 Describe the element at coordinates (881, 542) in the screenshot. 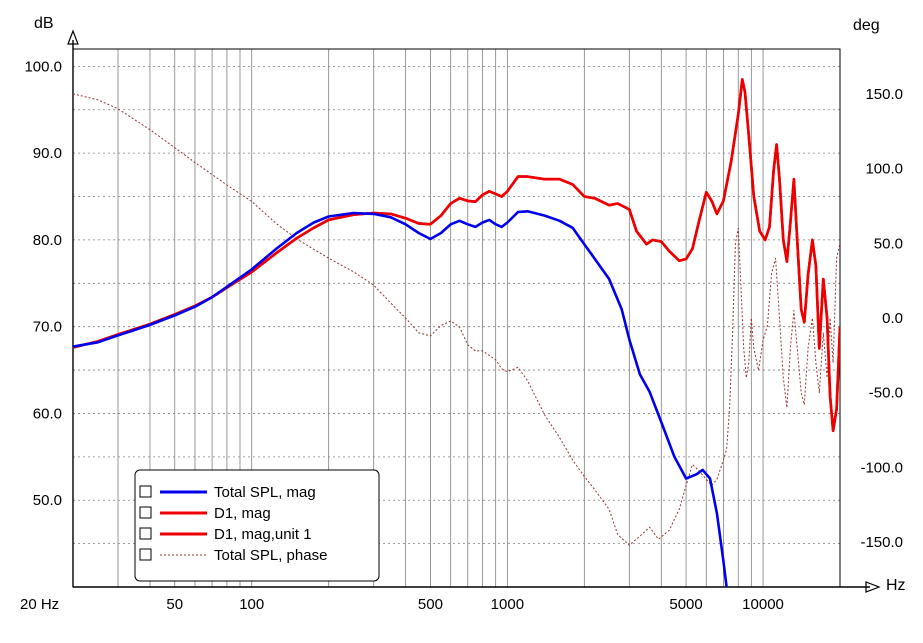

I see `y2-tick-label: -150.0` at that location.